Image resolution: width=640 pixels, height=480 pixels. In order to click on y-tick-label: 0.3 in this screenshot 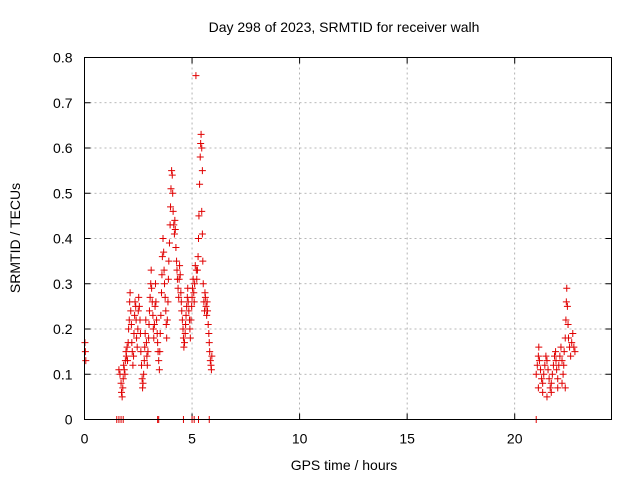, I will do `click(63, 284)`.